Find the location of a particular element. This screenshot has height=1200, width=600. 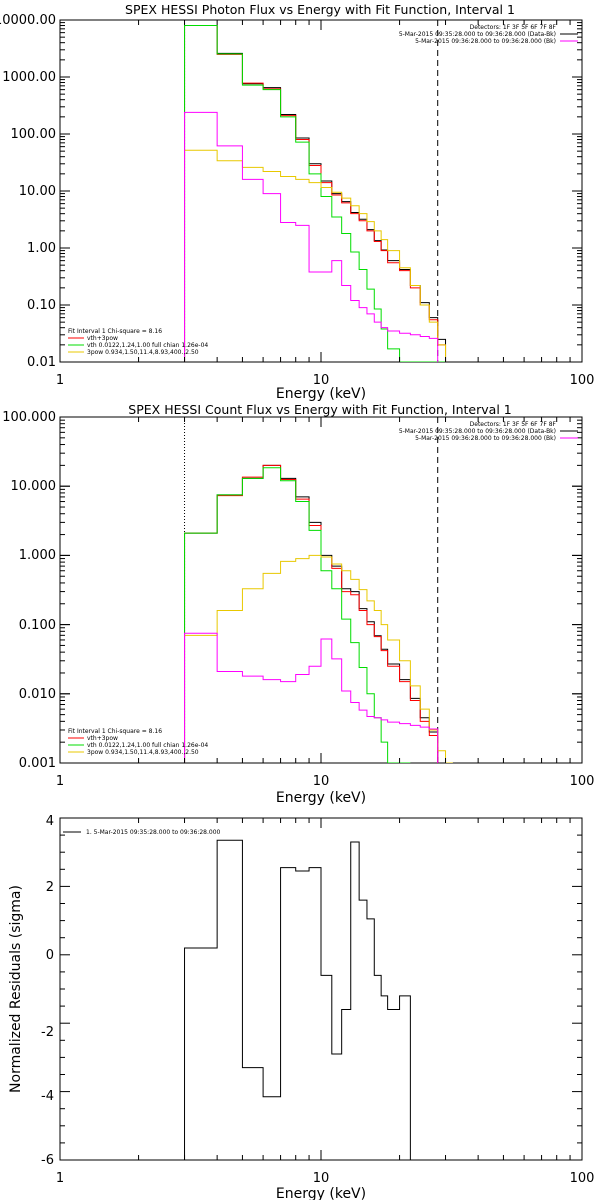

y-tick-label: 0.100 is located at coordinates (37, 625).